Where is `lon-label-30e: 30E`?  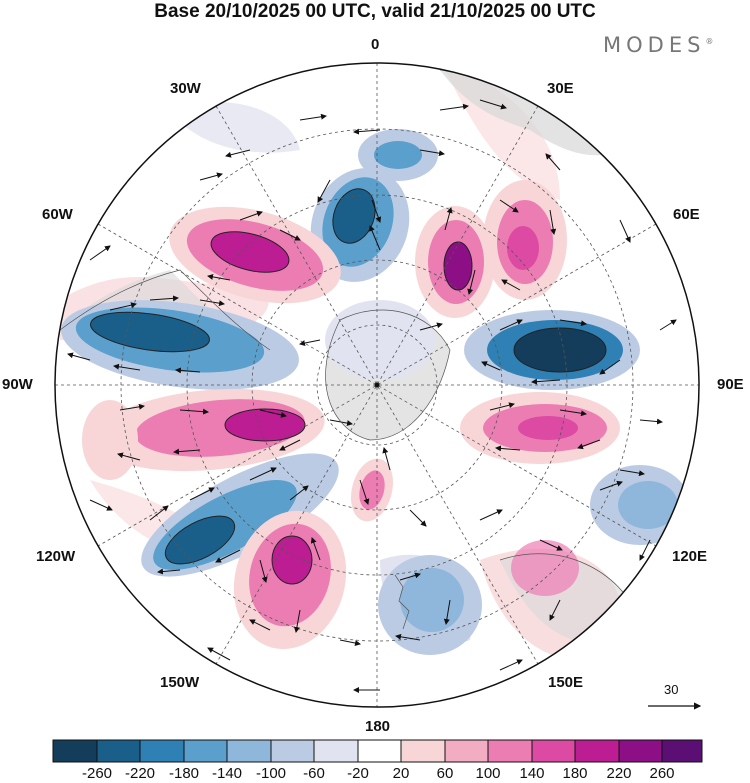
lon-label-30e: 30E is located at coordinates (560, 88).